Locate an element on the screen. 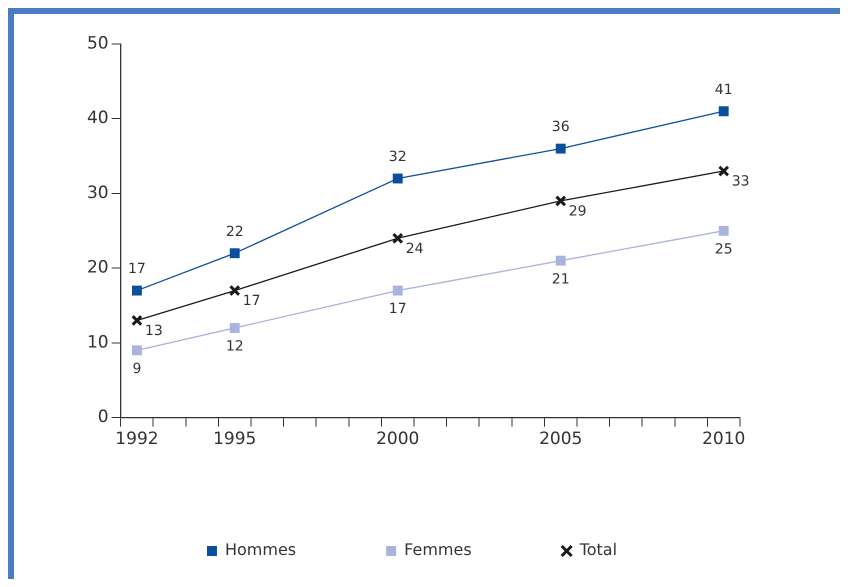  data-label: 21 is located at coordinates (561, 279).